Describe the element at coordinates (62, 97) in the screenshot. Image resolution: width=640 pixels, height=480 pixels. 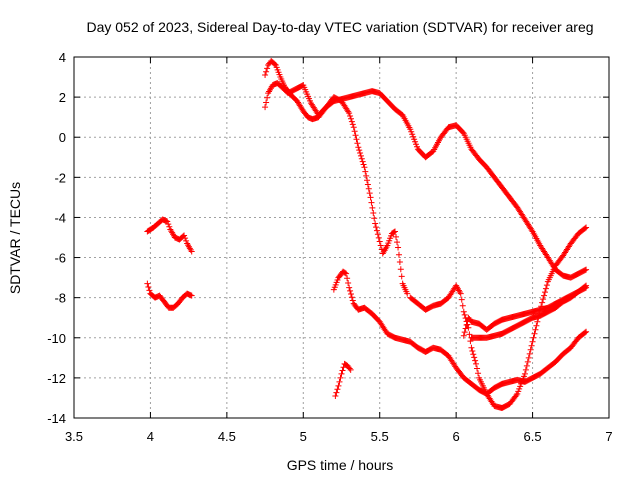
I see `y-tick-label: 2` at that location.